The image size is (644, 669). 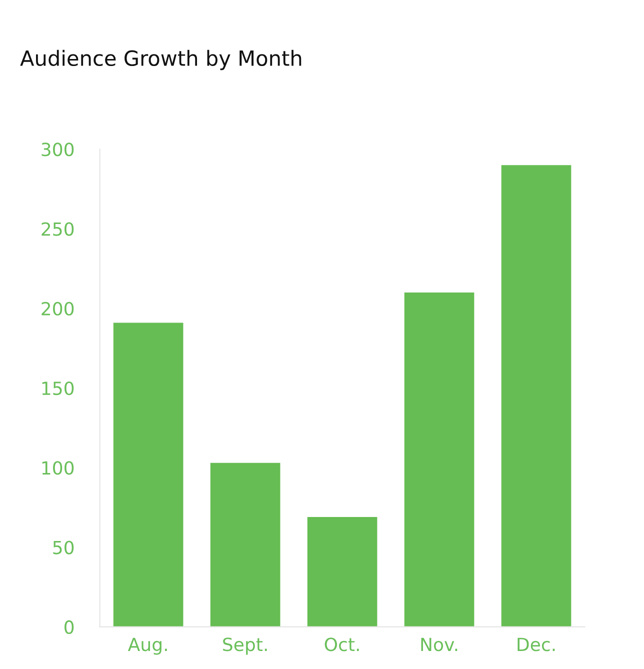 I want to click on chart-title: Audience Growth by Month, so click(x=161, y=60).